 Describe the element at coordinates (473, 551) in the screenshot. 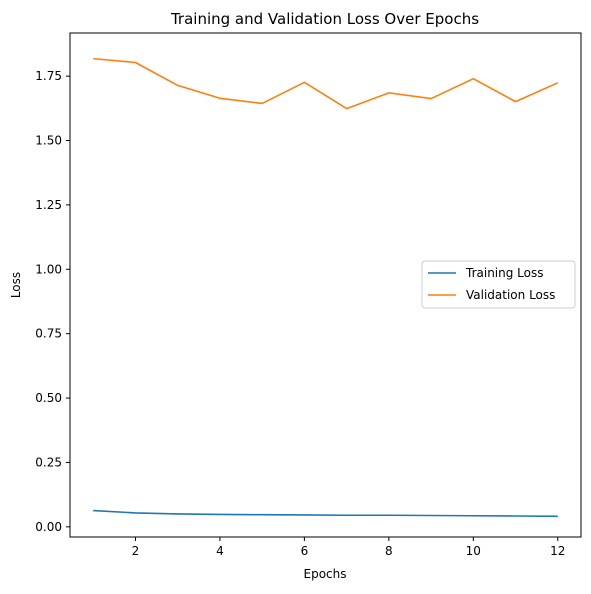

I see `x-tick-label: 10` at that location.